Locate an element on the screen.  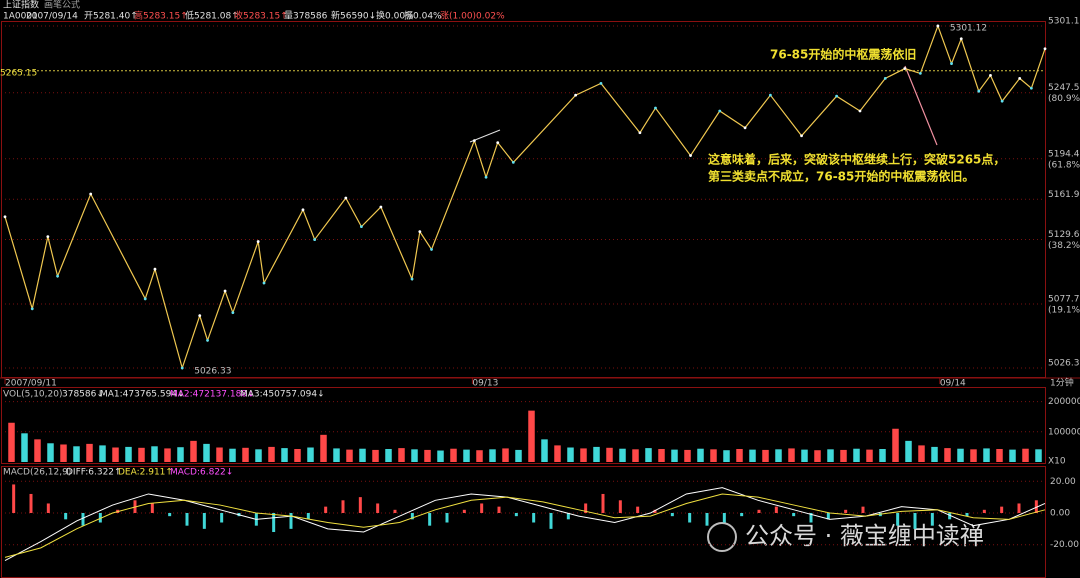
y-tick-label: 100000 is located at coordinates (1064, 432).